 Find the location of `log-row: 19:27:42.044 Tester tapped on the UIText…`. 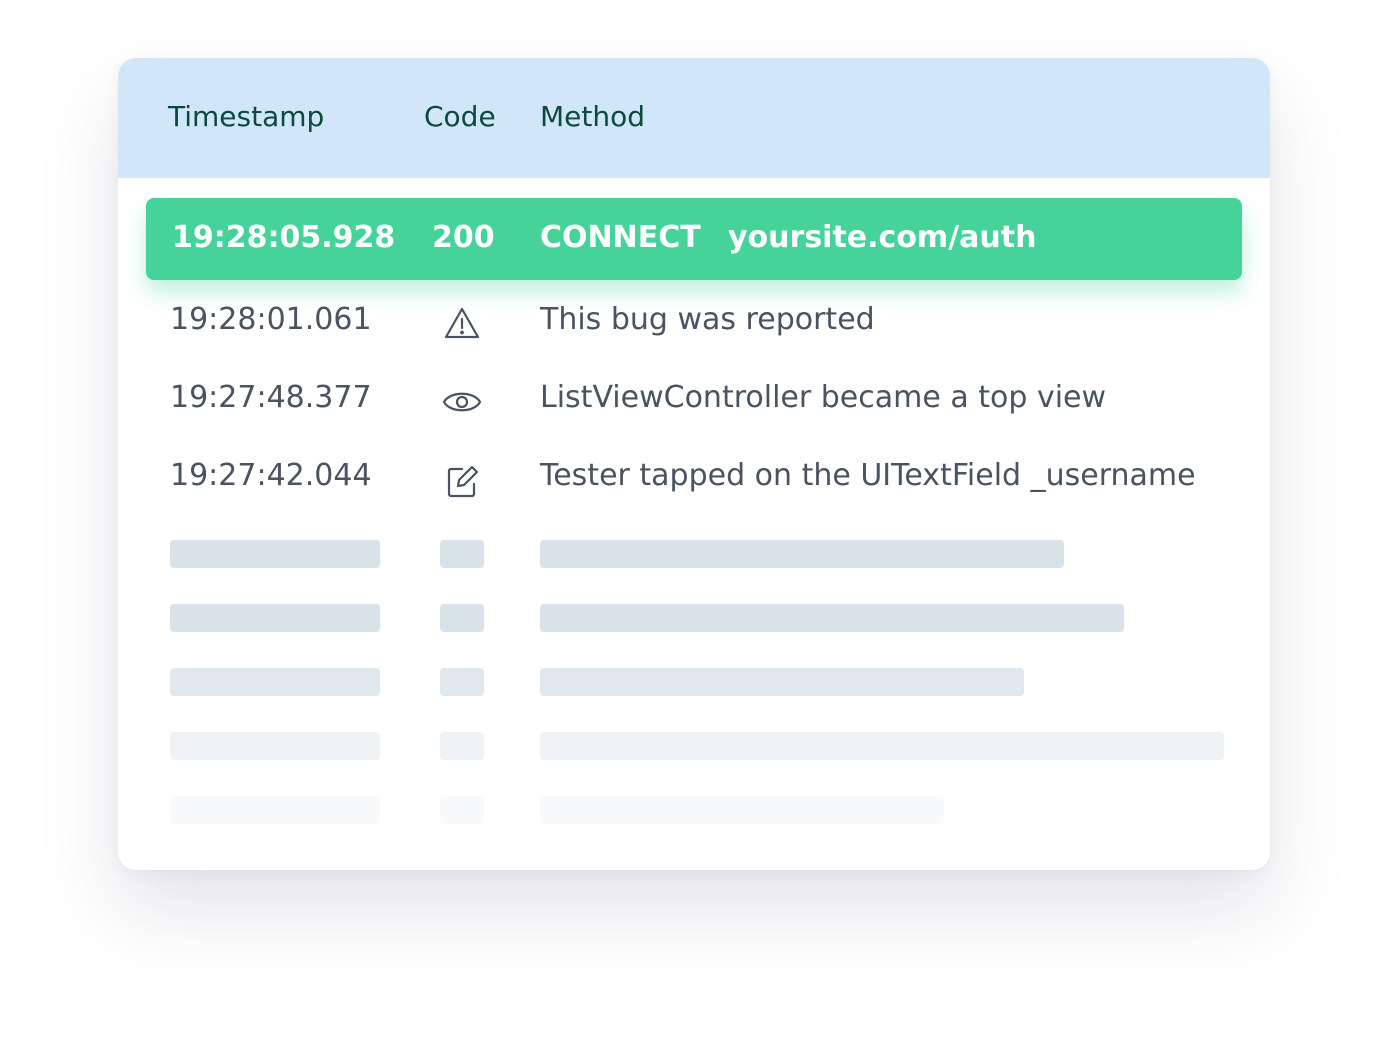

log-row: 19:27:42.044 Tester tapped on the UIText… is located at coordinates (694, 478).